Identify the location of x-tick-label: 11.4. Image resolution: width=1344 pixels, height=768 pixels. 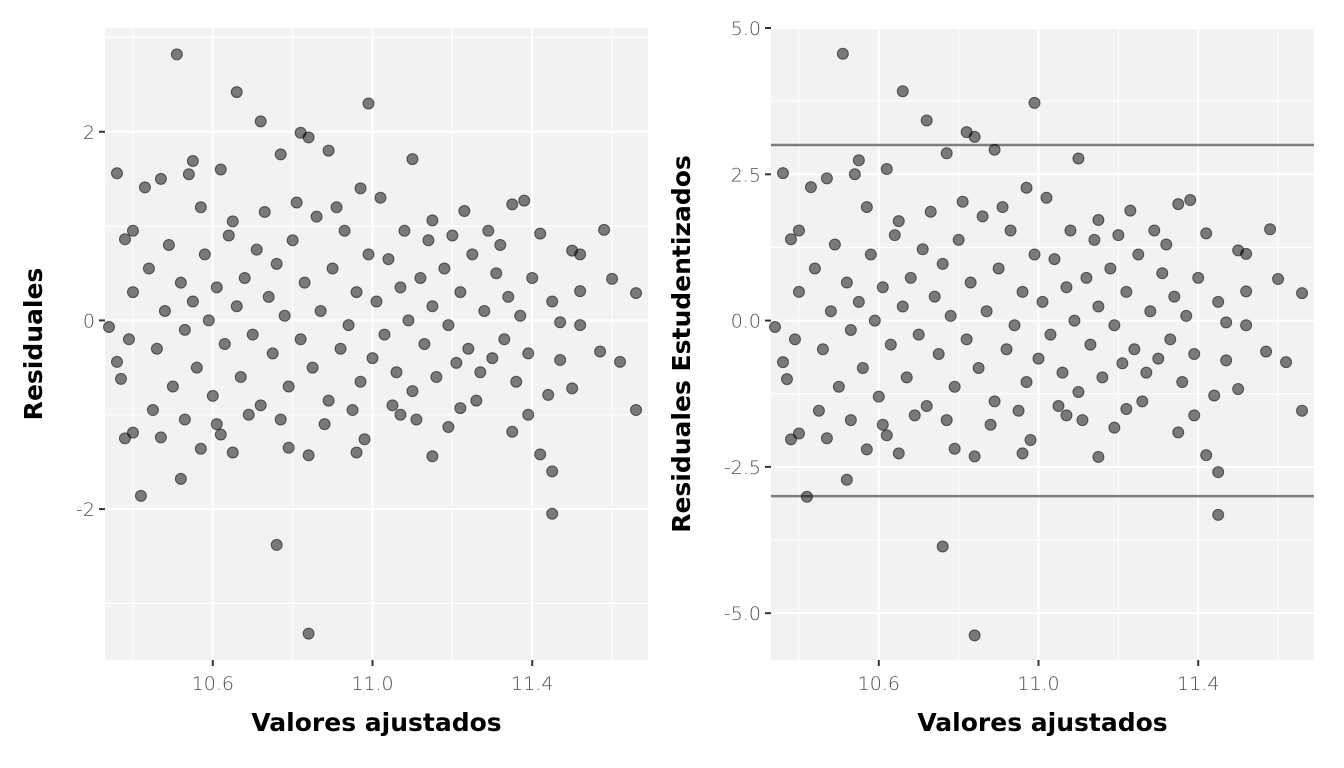
(532, 684).